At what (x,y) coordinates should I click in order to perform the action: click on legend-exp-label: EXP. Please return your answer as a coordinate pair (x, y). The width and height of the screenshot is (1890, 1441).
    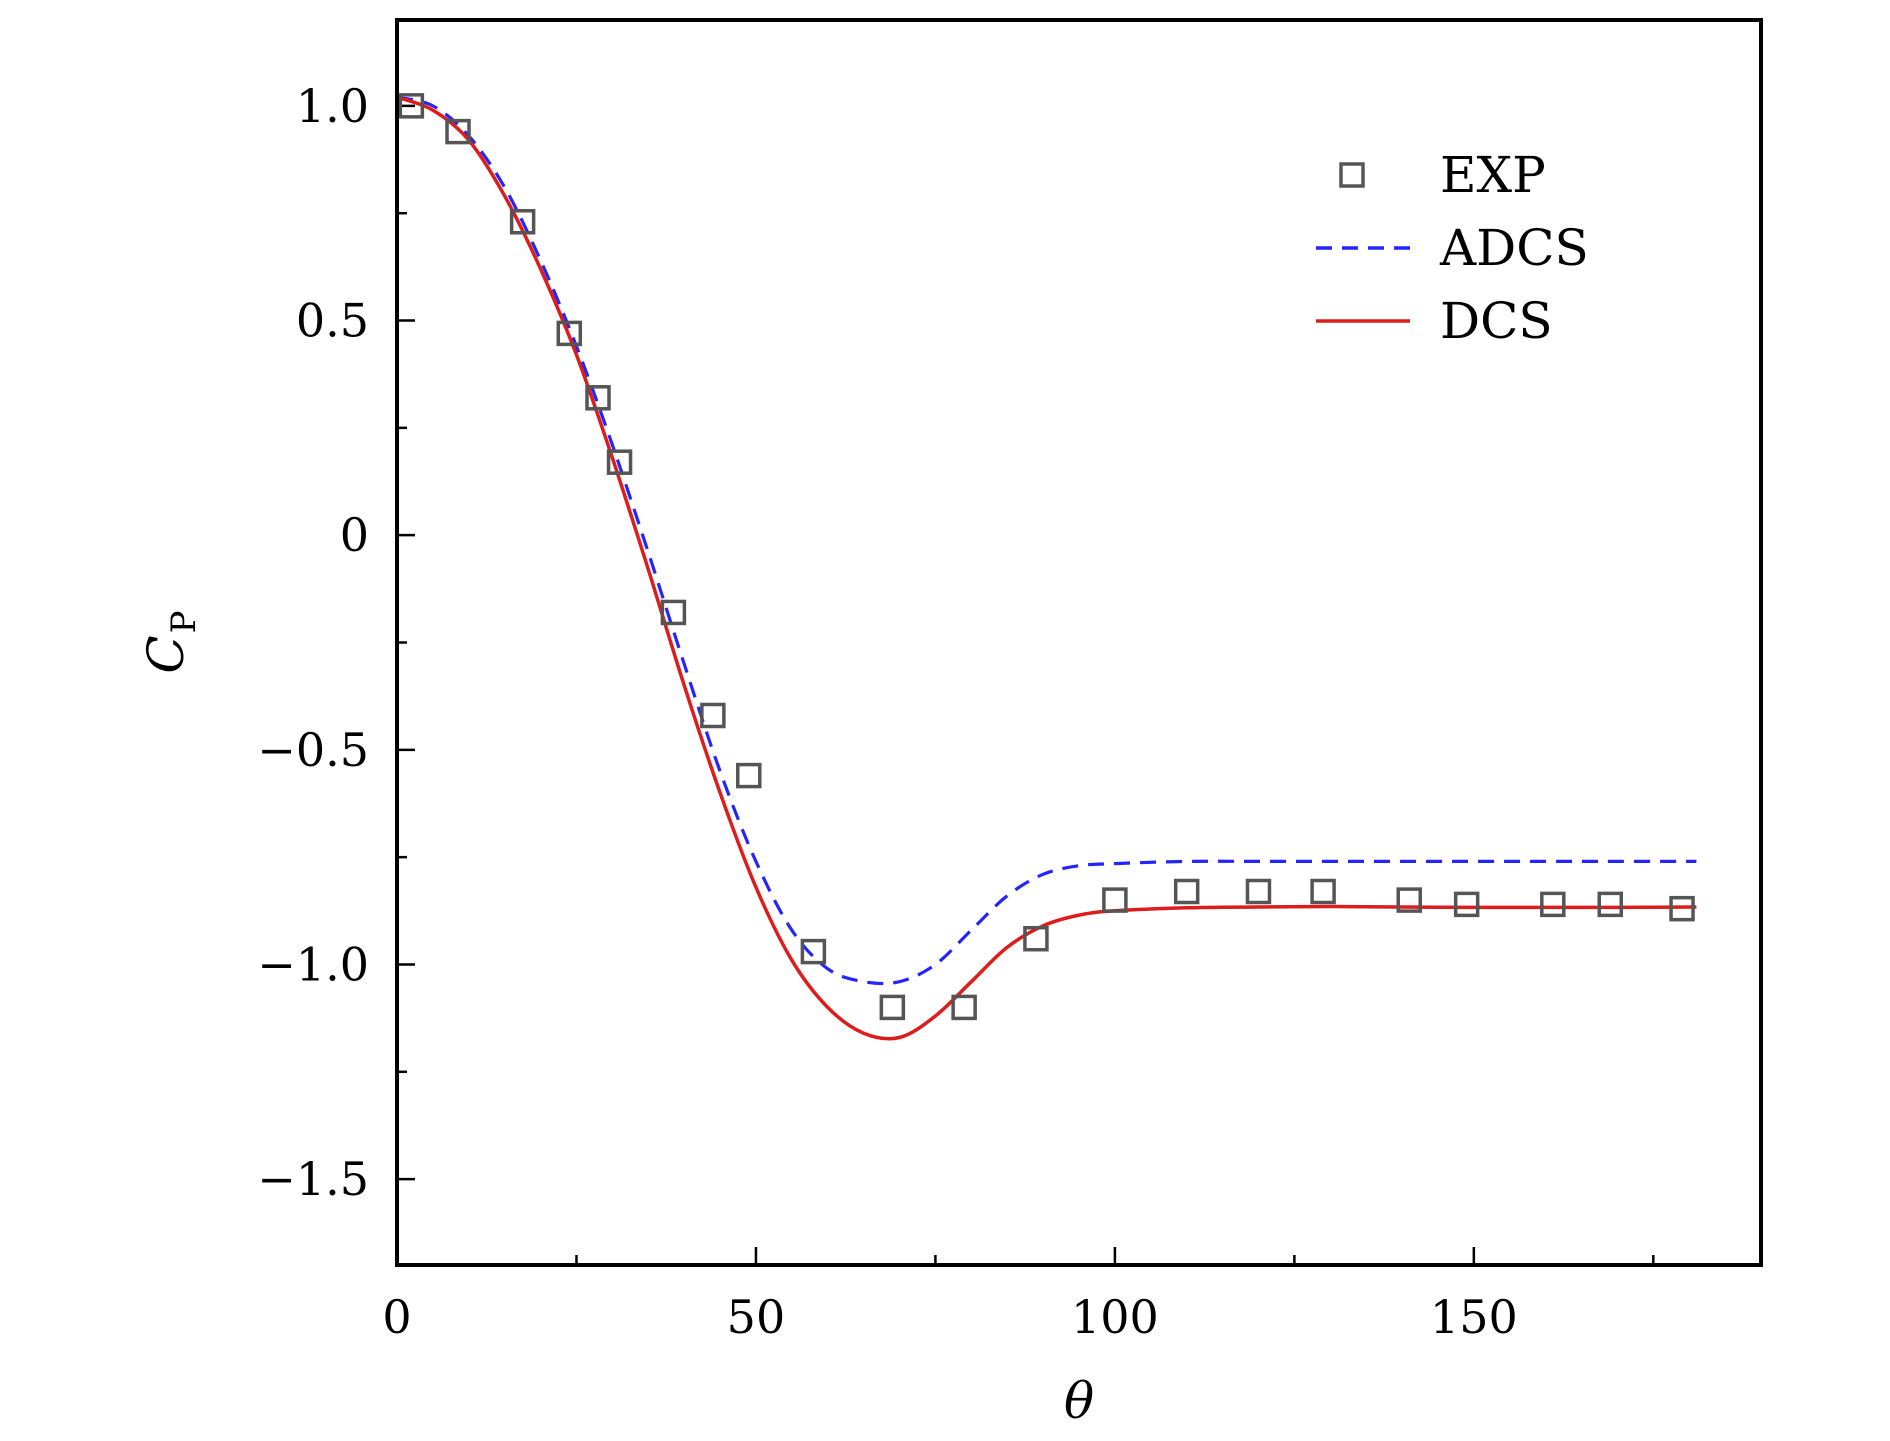
    Looking at the image, I should click on (1493, 175).